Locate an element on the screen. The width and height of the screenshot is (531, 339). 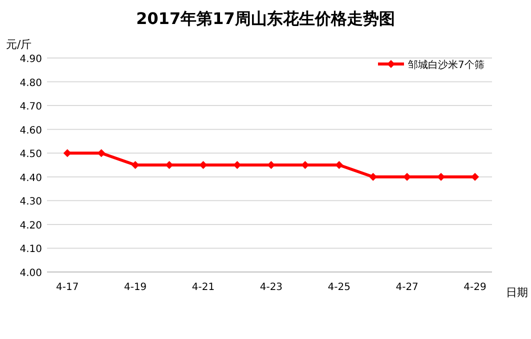
y-tick-label: 4.90 is located at coordinates (31, 59).